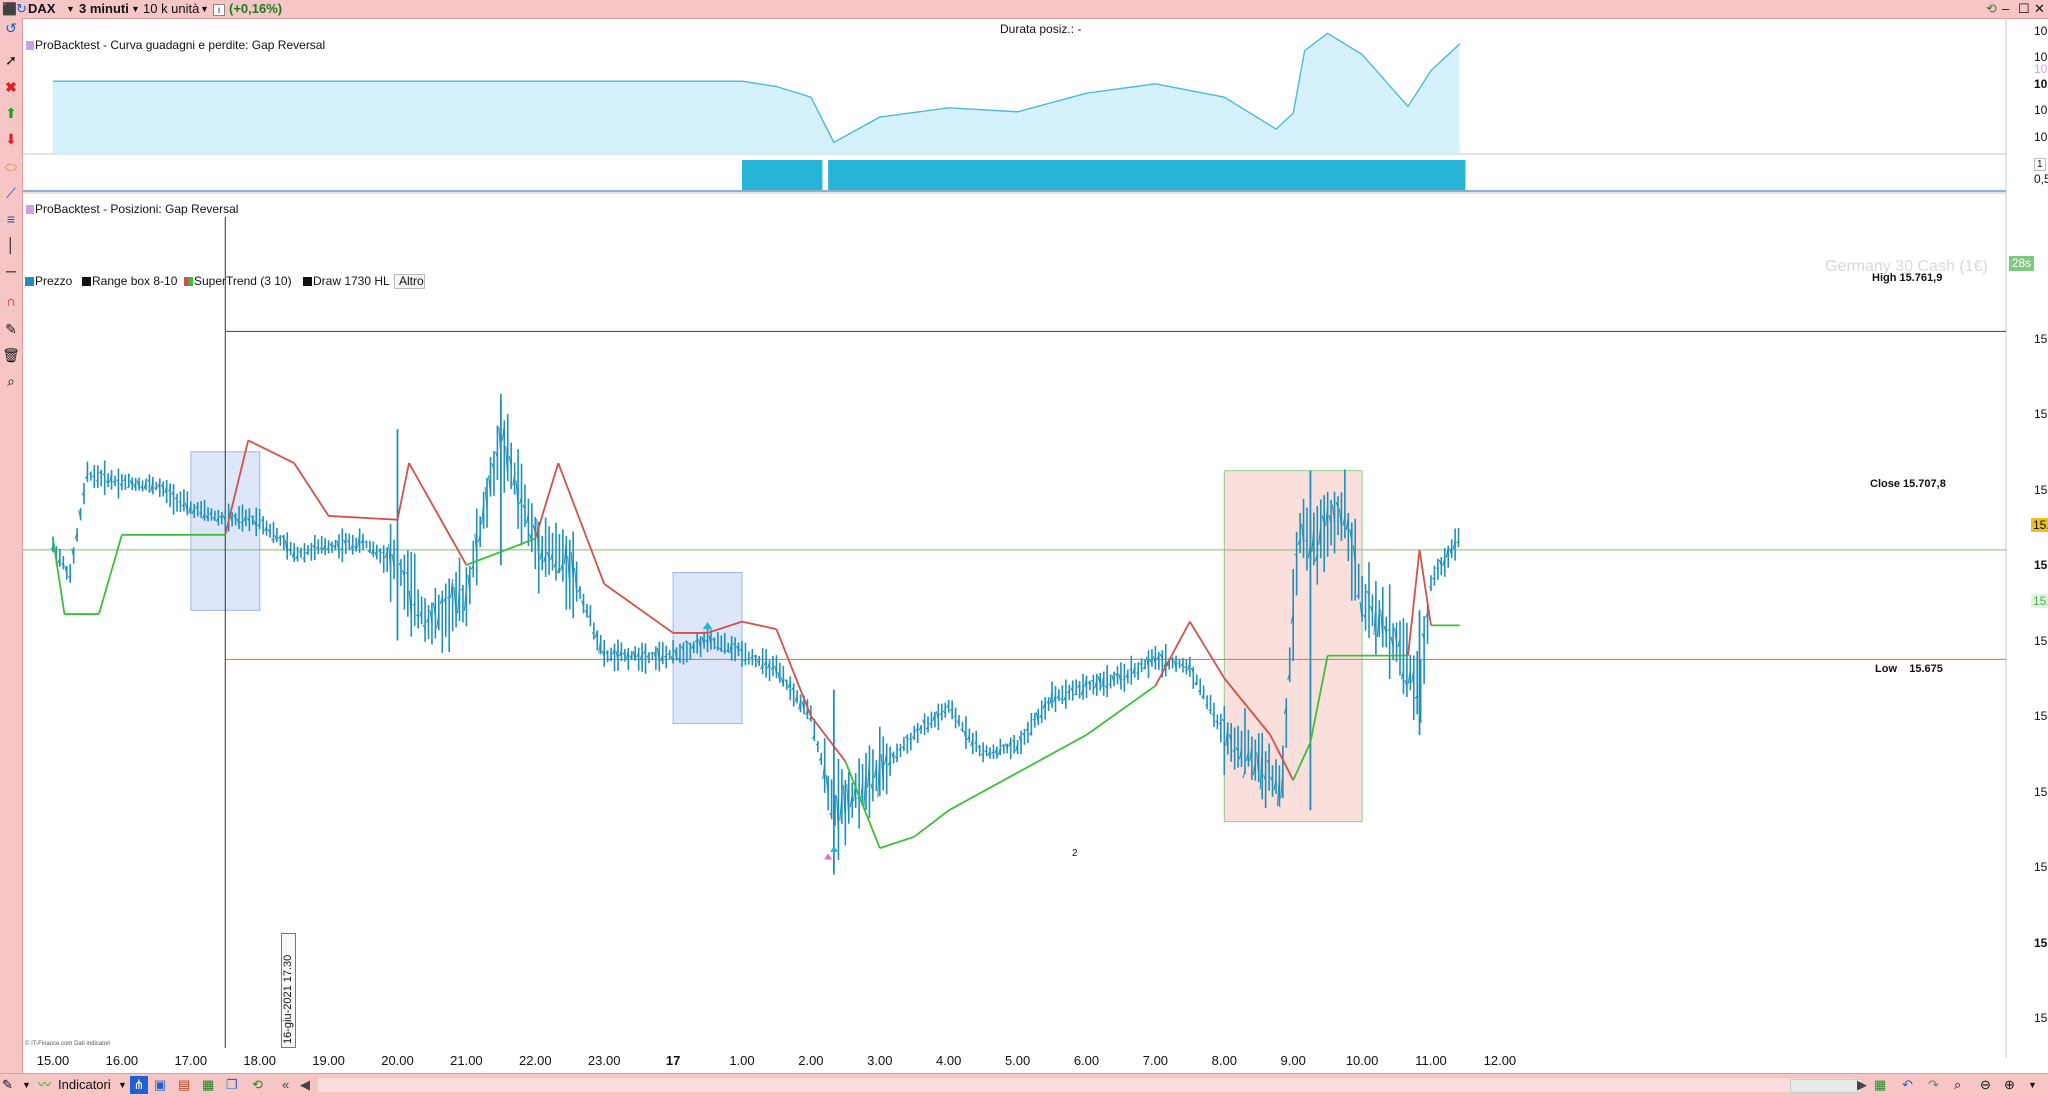 The height and width of the screenshot is (1096, 2048). I want to click on scrollbar-thumb, so click(1826, 1086).